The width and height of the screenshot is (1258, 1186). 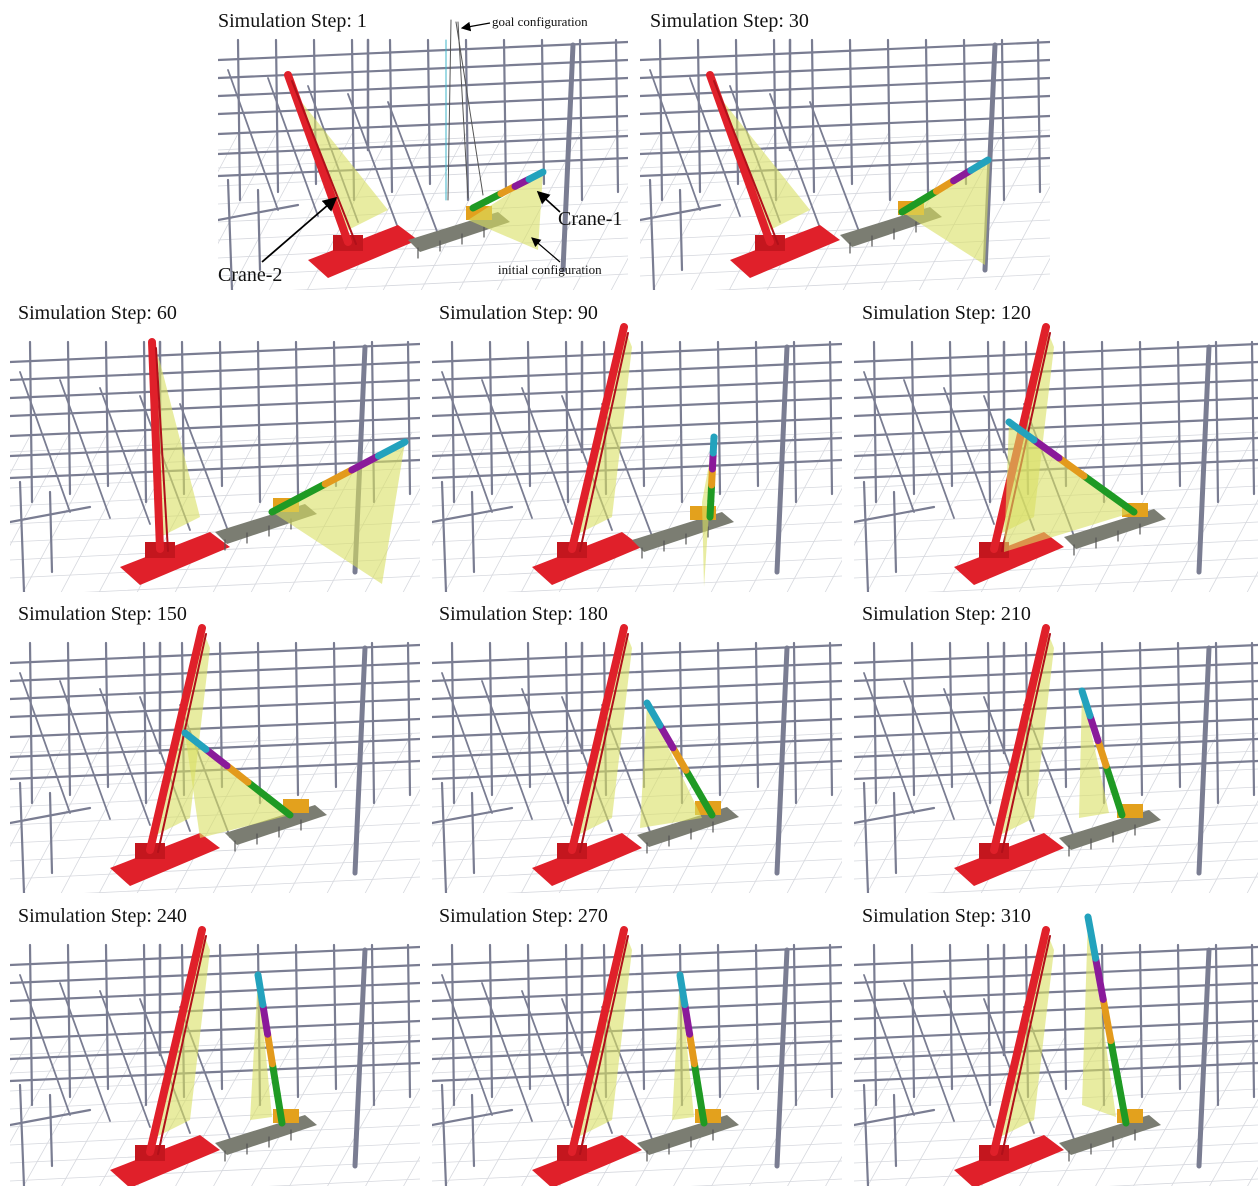 What do you see at coordinates (523, 614) in the screenshot?
I see `caption-step-180: Simulation Step: 180` at bounding box center [523, 614].